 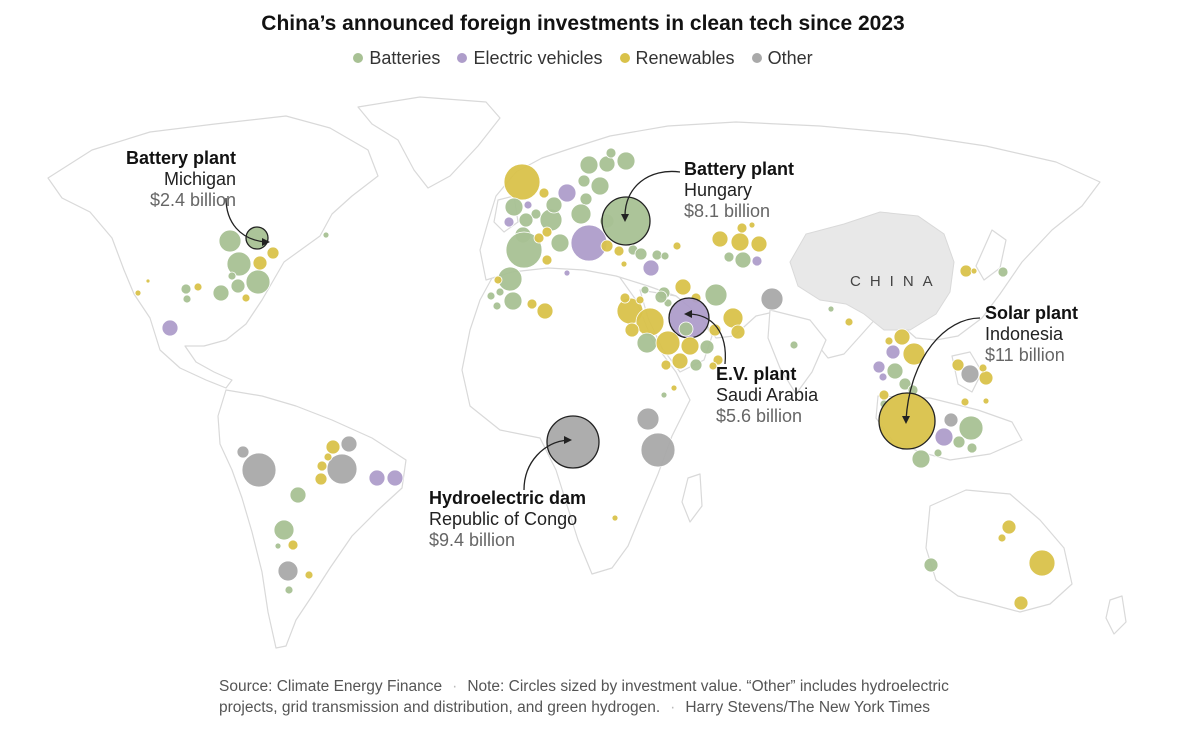 I want to click on legend-label-renewables: Renewables, so click(x=685, y=58).